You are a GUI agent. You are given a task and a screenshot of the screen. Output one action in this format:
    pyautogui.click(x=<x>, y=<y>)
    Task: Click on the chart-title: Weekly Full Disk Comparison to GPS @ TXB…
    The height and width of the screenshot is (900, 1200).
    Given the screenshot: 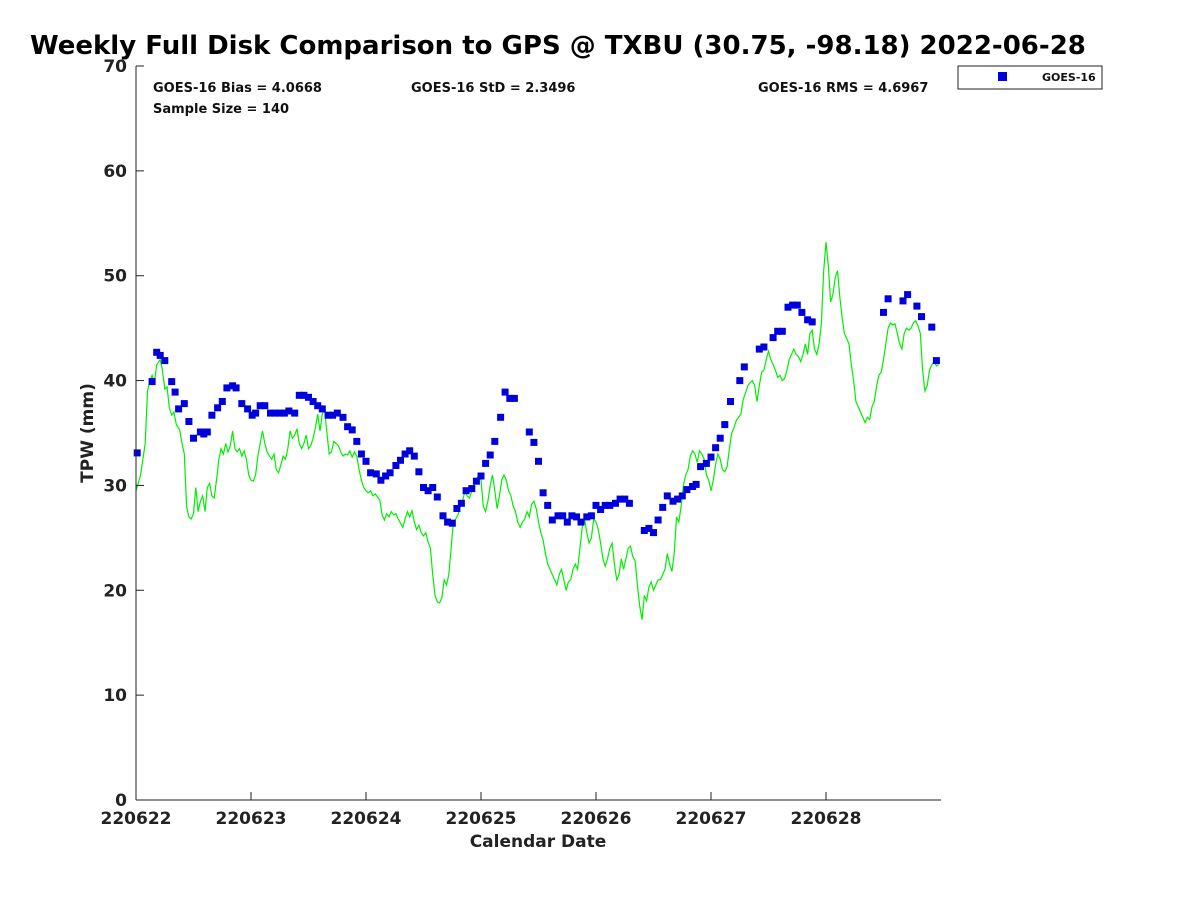 What is the action you would take?
    pyautogui.click(x=558, y=46)
    